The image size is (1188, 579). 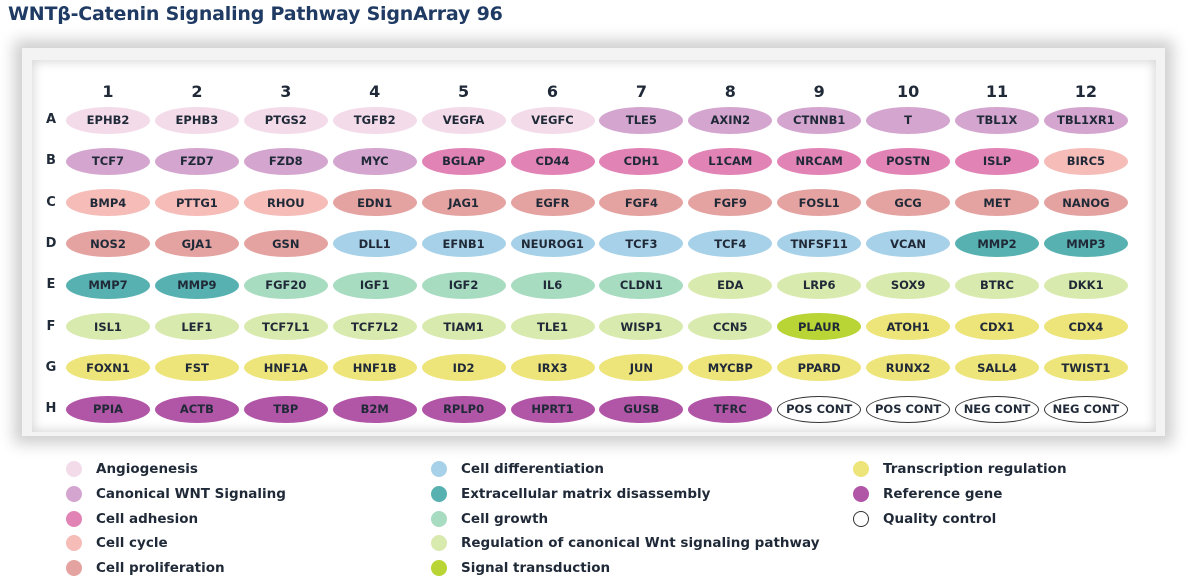 I want to click on well-f2: LEF1, so click(x=196, y=326).